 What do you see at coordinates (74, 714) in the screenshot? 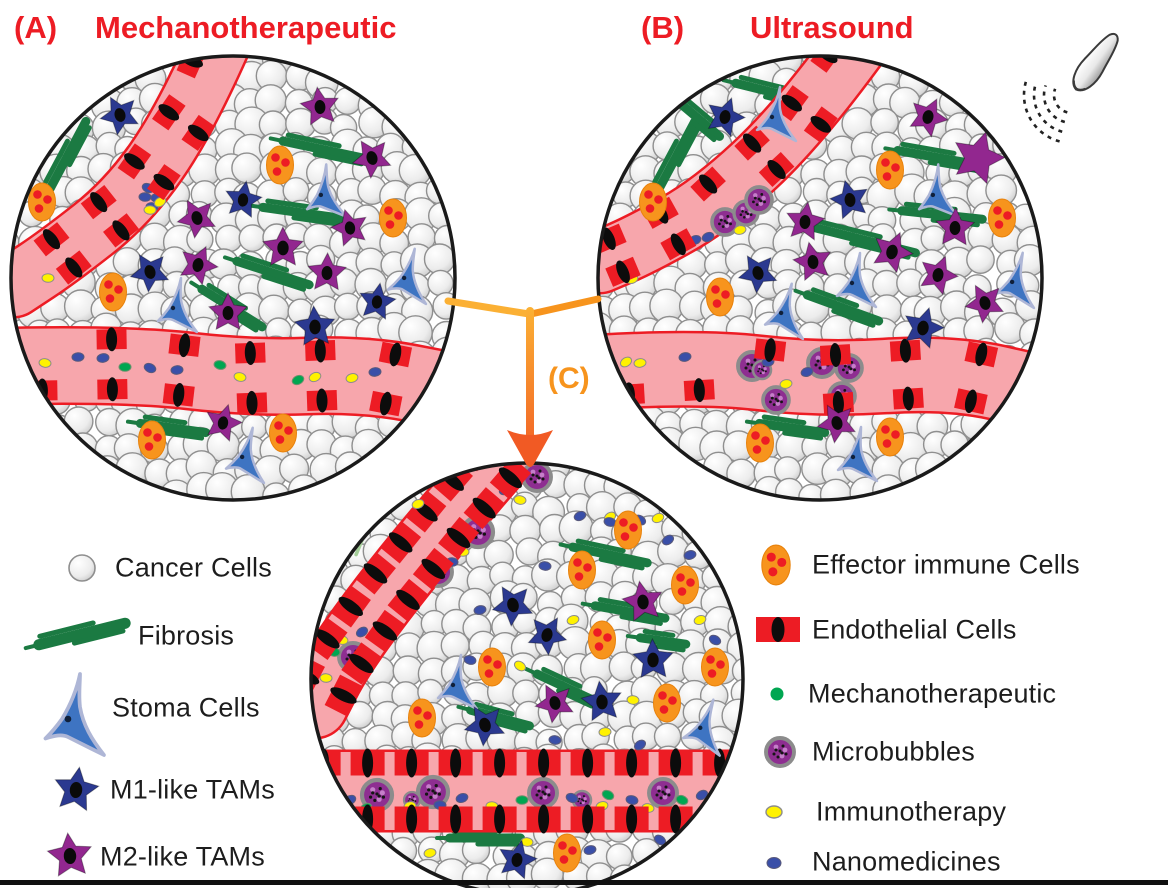
I see `stoma-cell-icon` at bounding box center [74, 714].